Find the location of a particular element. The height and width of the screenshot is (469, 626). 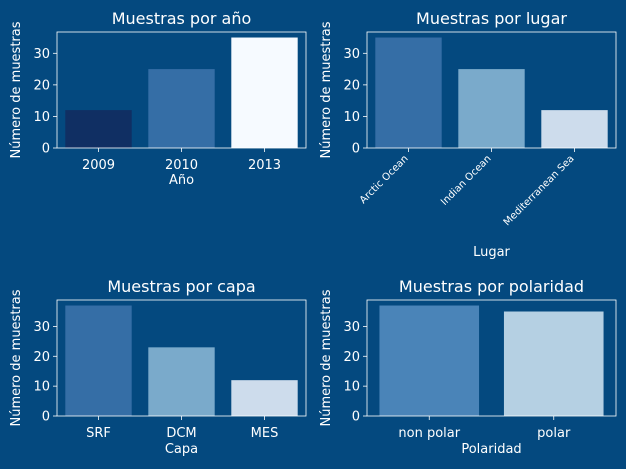

x-tick-label: 2013 is located at coordinates (264, 165).